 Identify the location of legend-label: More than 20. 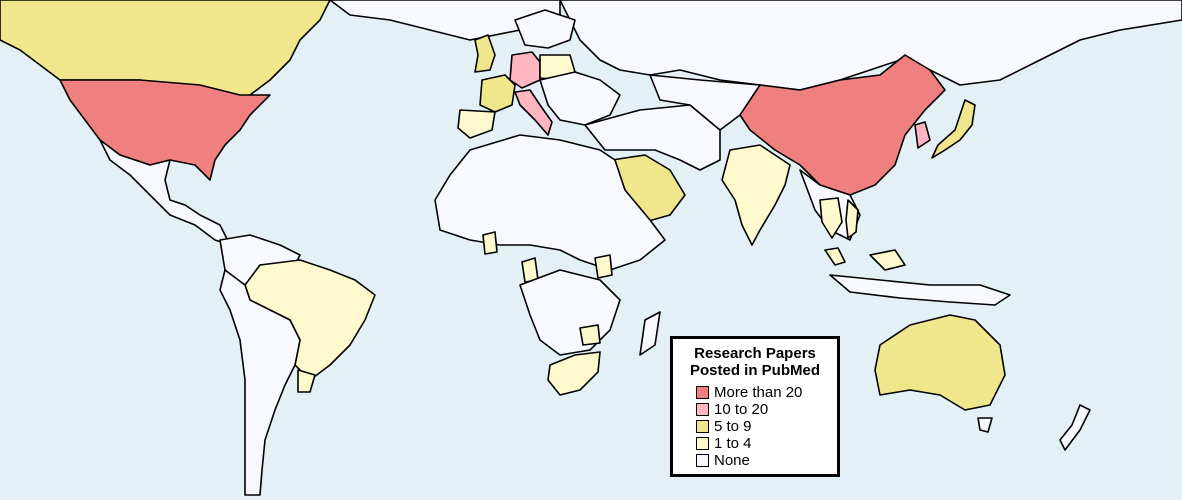
(758, 392).